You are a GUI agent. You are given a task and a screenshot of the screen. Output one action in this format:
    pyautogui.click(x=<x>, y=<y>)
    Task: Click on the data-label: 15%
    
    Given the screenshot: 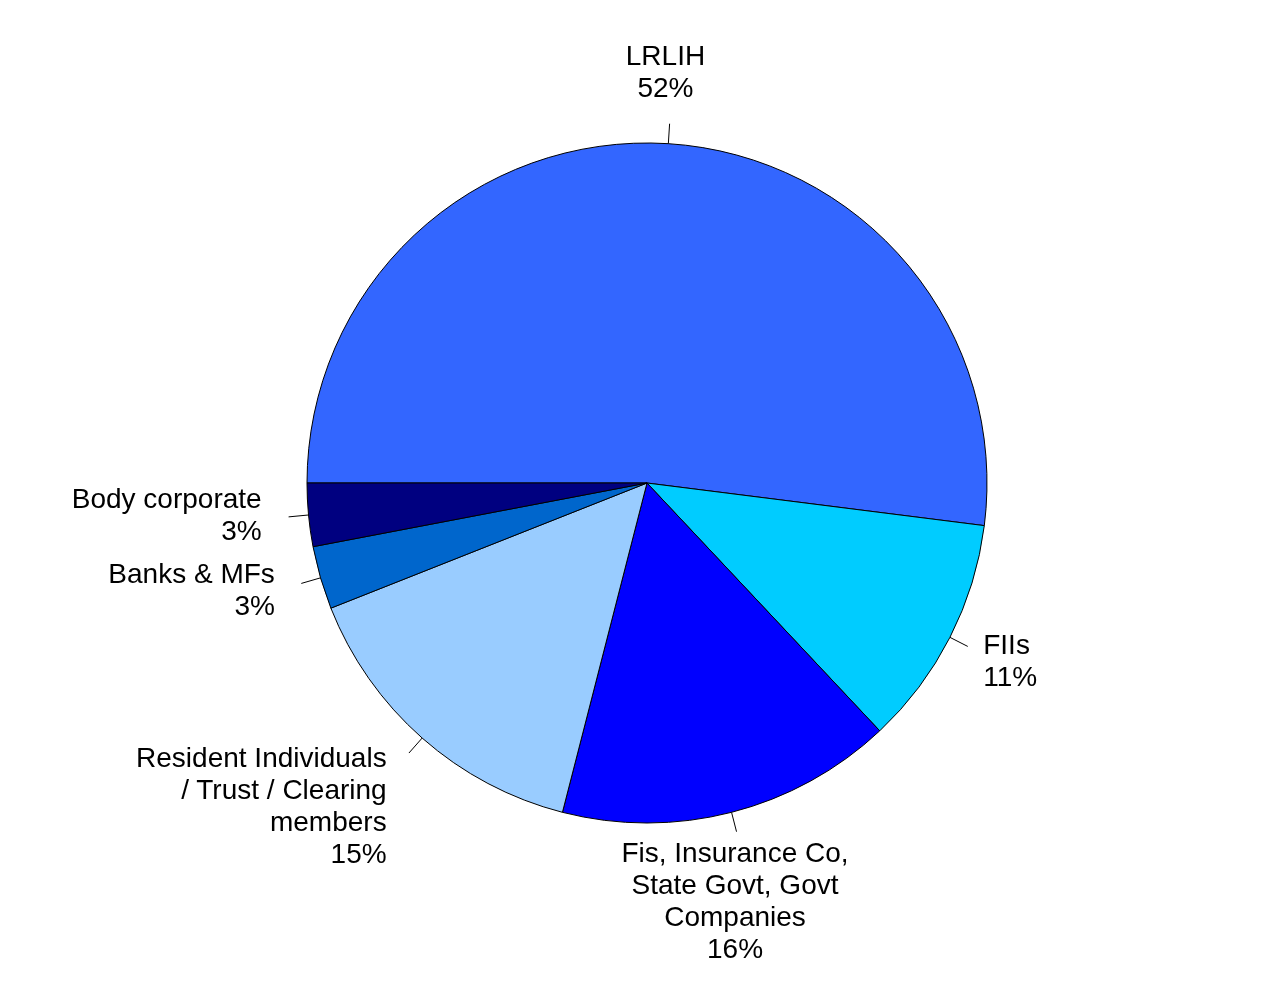 What is the action you would take?
    pyautogui.click(x=358, y=853)
    